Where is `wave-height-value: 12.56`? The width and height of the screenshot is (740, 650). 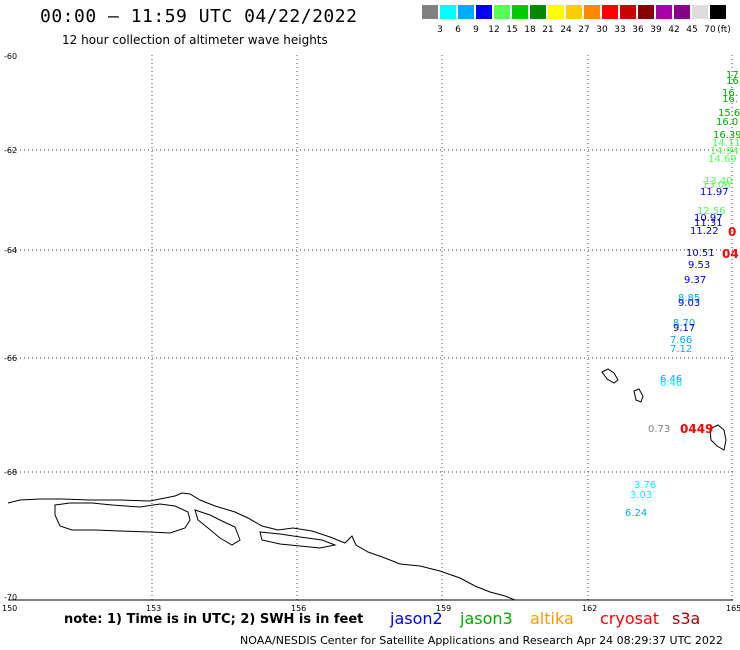 wave-height-value: 12.56 is located at coordinates (711, 211).